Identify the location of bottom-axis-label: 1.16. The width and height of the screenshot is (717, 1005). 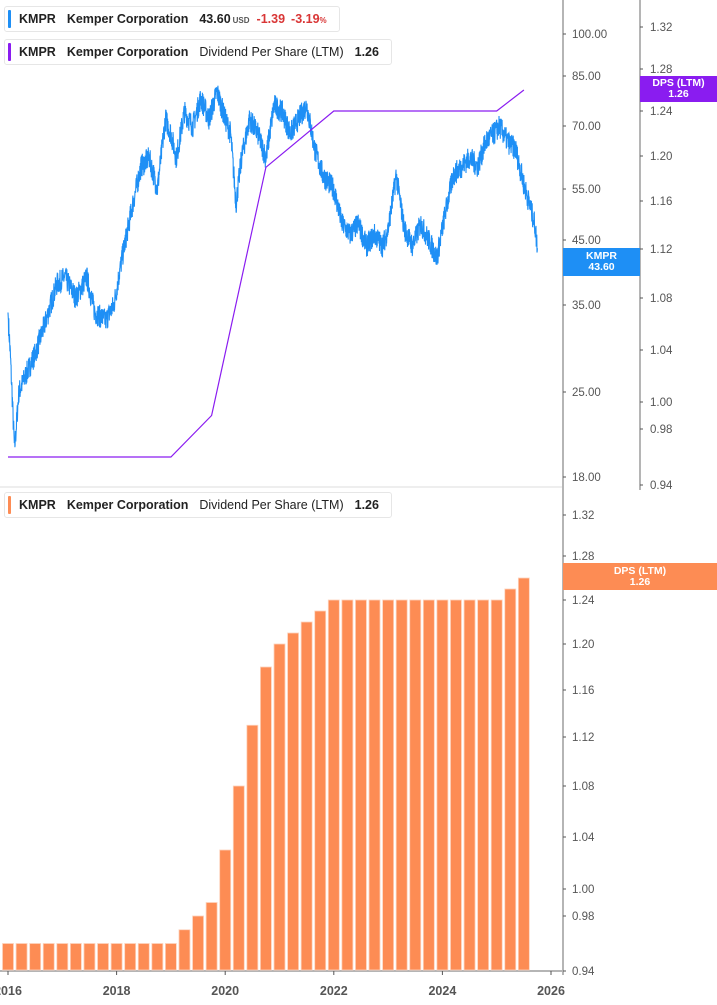
(583, 691).